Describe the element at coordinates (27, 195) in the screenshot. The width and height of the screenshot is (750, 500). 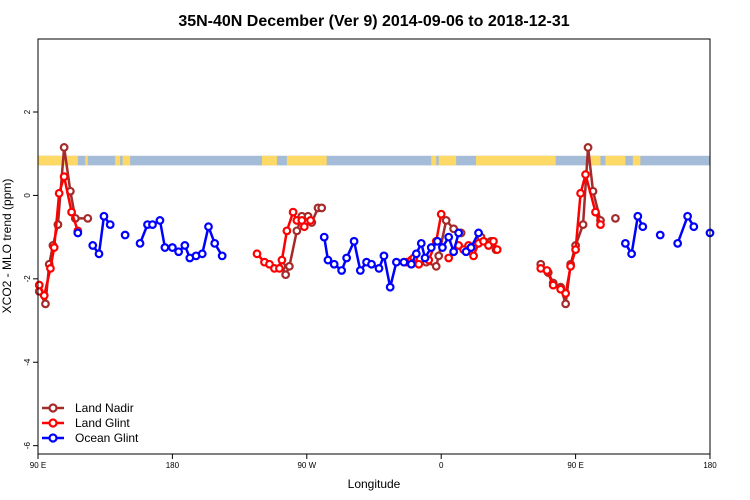
I see `y-tick-label: 0` at that location.